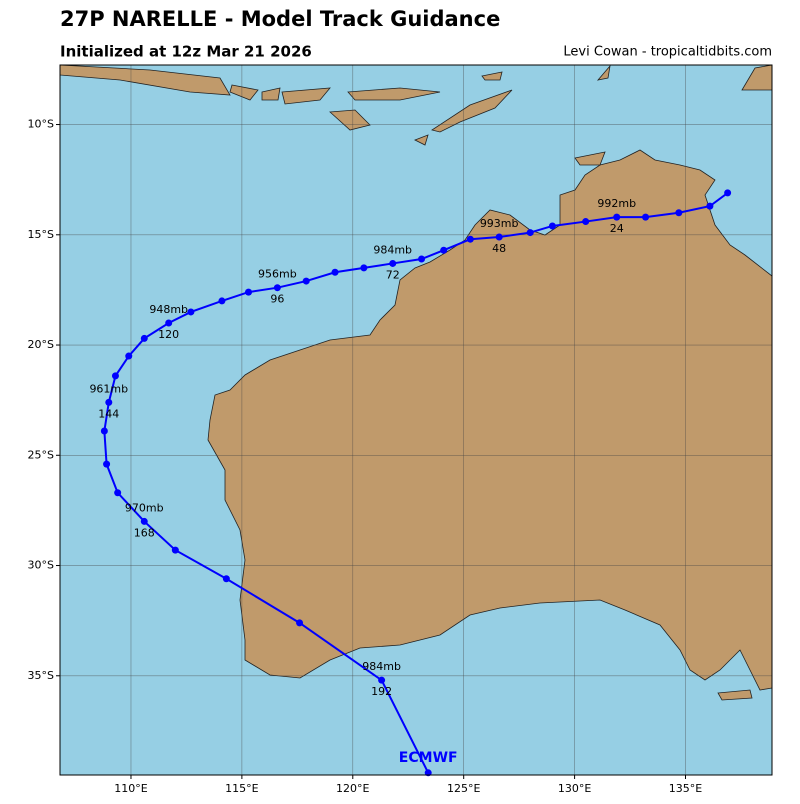  I want to click on pressure-label: 970mb, so click(144, 507).